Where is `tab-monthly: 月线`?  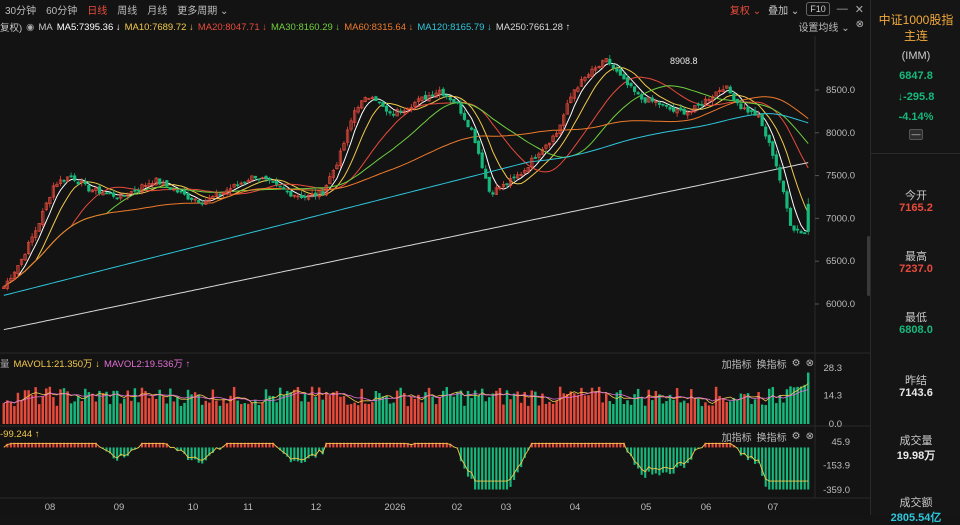
tab-monthly: 月线 is located at coordinates (157, 11).